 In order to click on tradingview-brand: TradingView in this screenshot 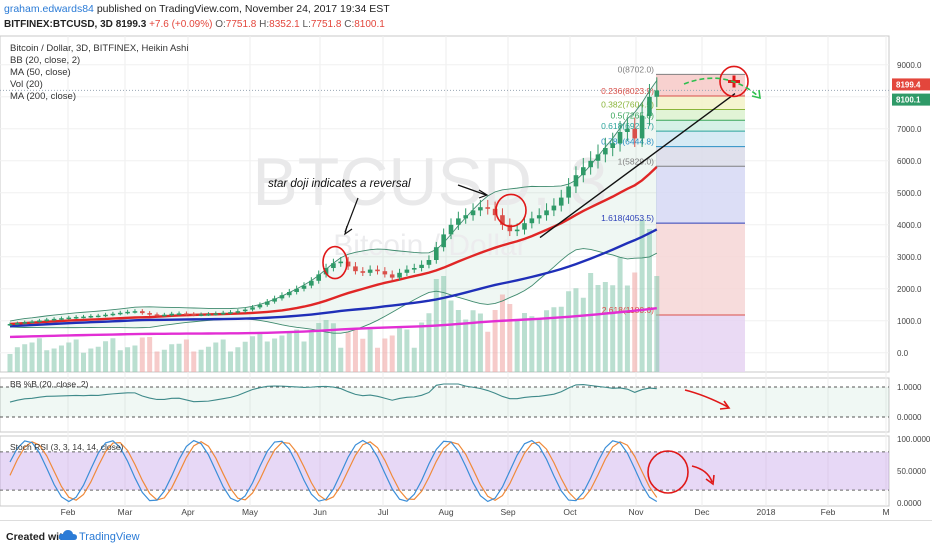, I will do `click(109, 537)`.